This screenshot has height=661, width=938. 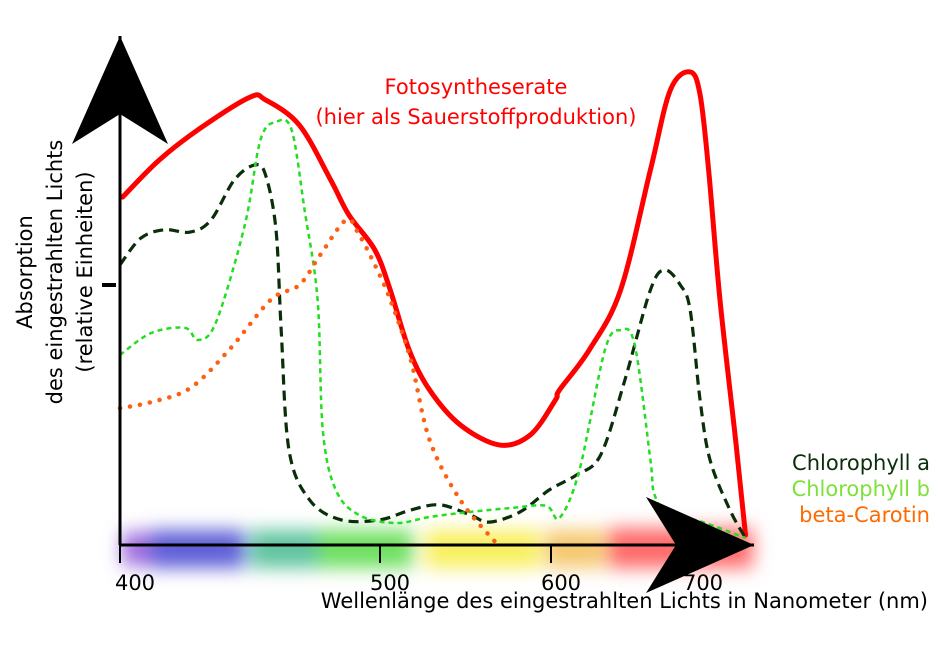 I want to click on annotation-line-1: Fotosyntheserate, so click(x=476, y=87).